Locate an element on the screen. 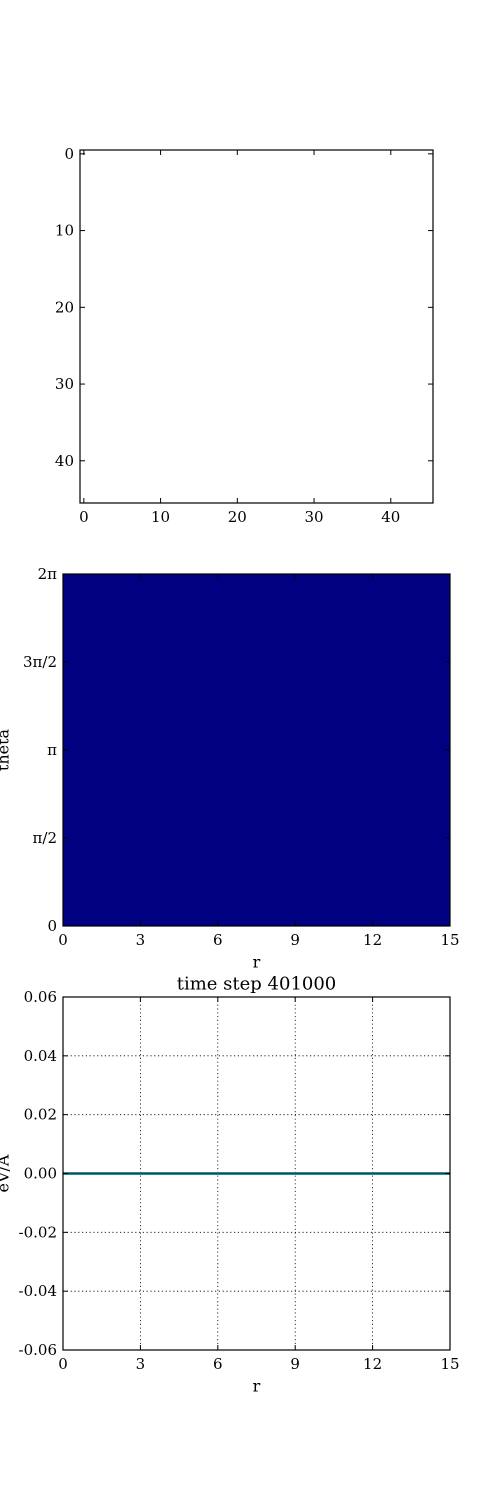 This screenshot has width=500, height=1500. y-axis-label: theta is located at coordinates (6, 749).